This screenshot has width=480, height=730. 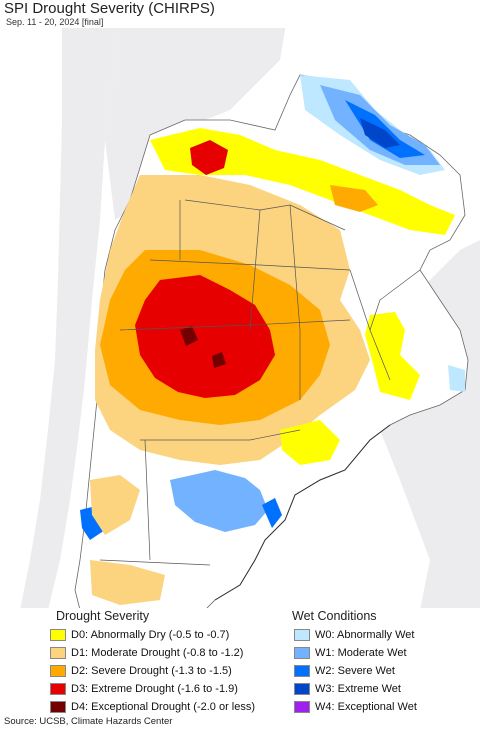 What do you see at coordinates (302, 512) in the screenshot?
I see `coastline` at bounding box center [302, 512].